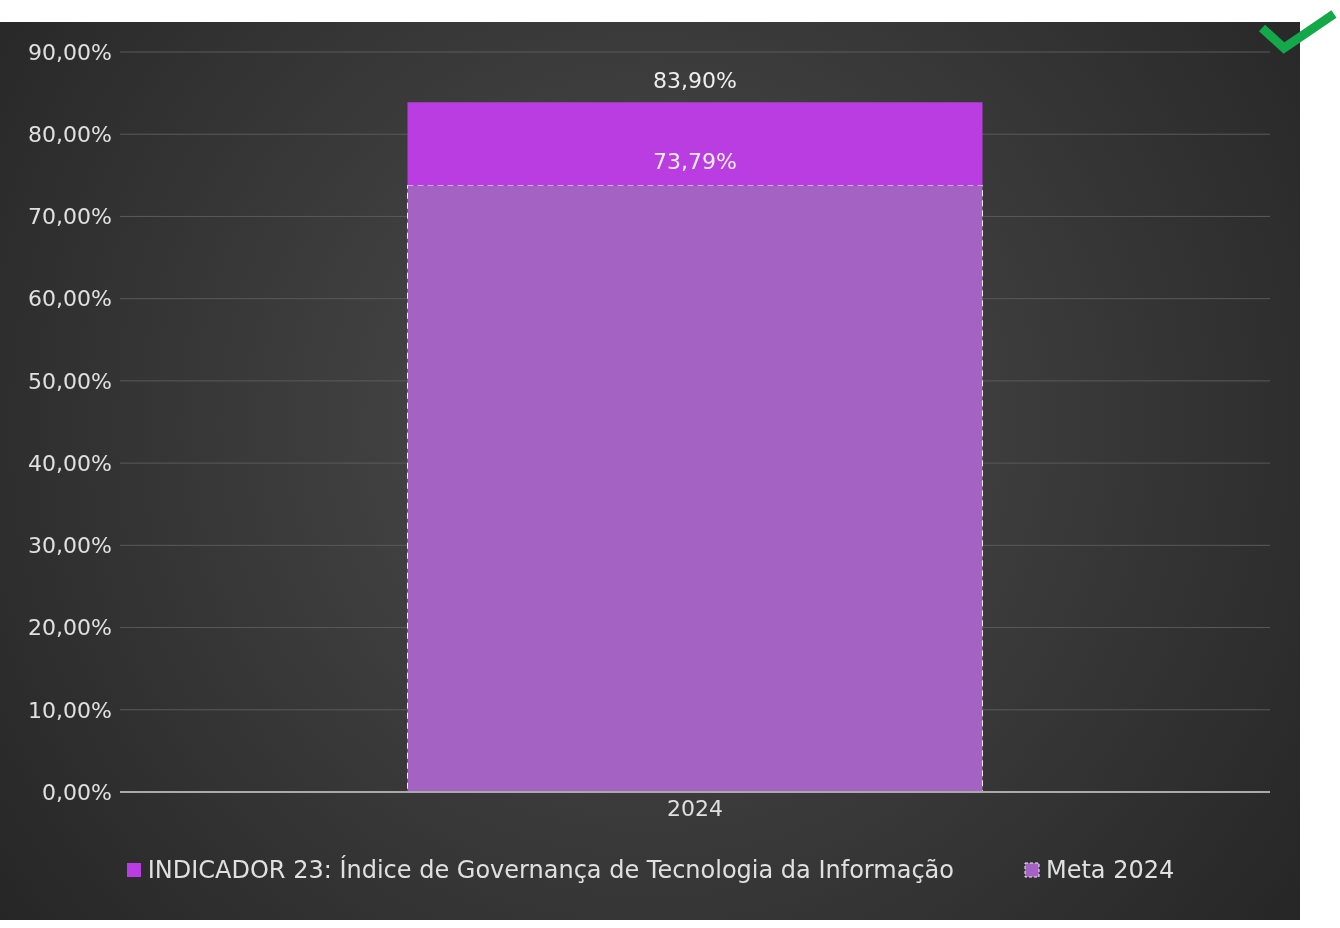  What do you see at coordinates (70, 135) in the screenshot?
I see `y-tick-label: 80,00%` at bounding box center [70, 135].